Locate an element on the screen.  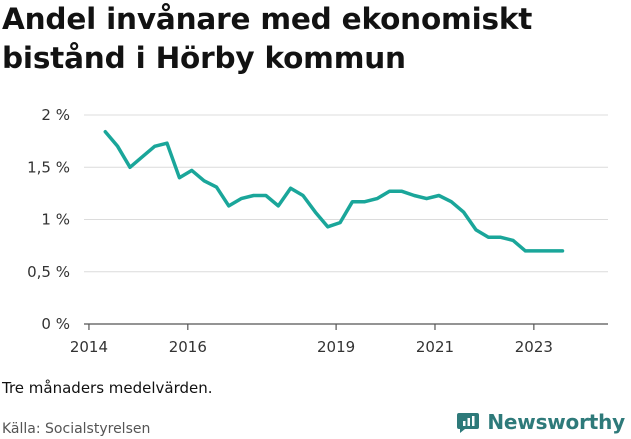
y-tick-label: 1 % is located at coordinates (55, 220).